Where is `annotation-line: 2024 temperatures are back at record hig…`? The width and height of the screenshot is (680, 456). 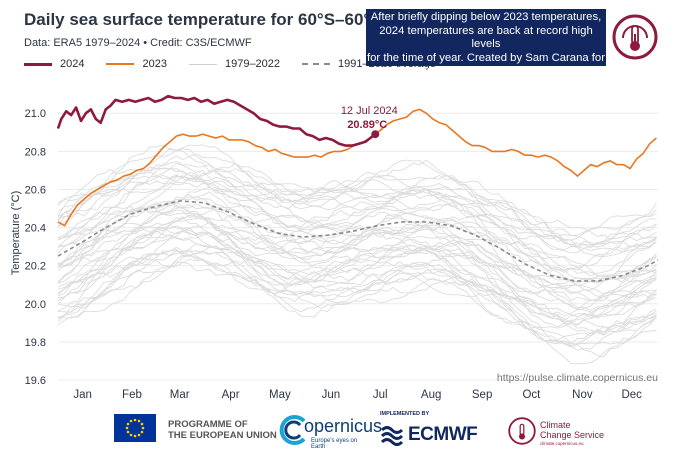 annotation-line: 2024 temperatures are back at record hig… is located at coordinates (486, 37).